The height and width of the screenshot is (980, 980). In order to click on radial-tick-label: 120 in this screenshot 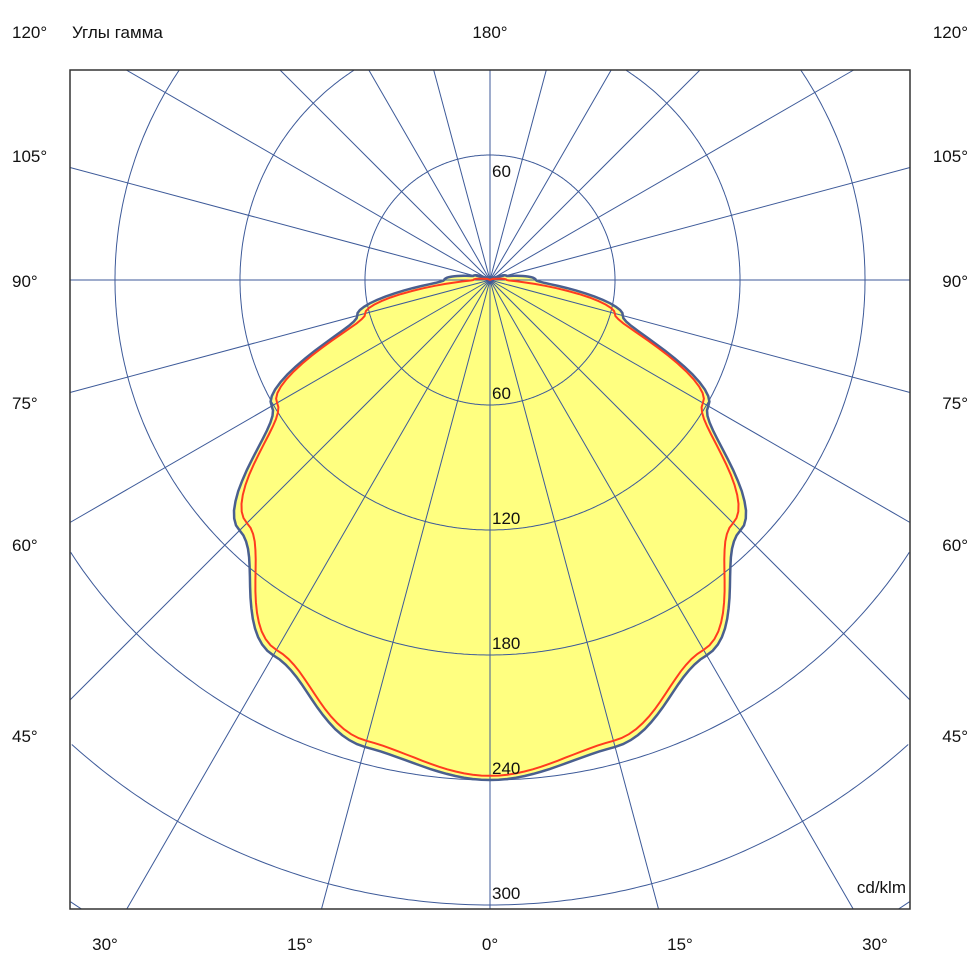, I will do `click(506, 518)`.